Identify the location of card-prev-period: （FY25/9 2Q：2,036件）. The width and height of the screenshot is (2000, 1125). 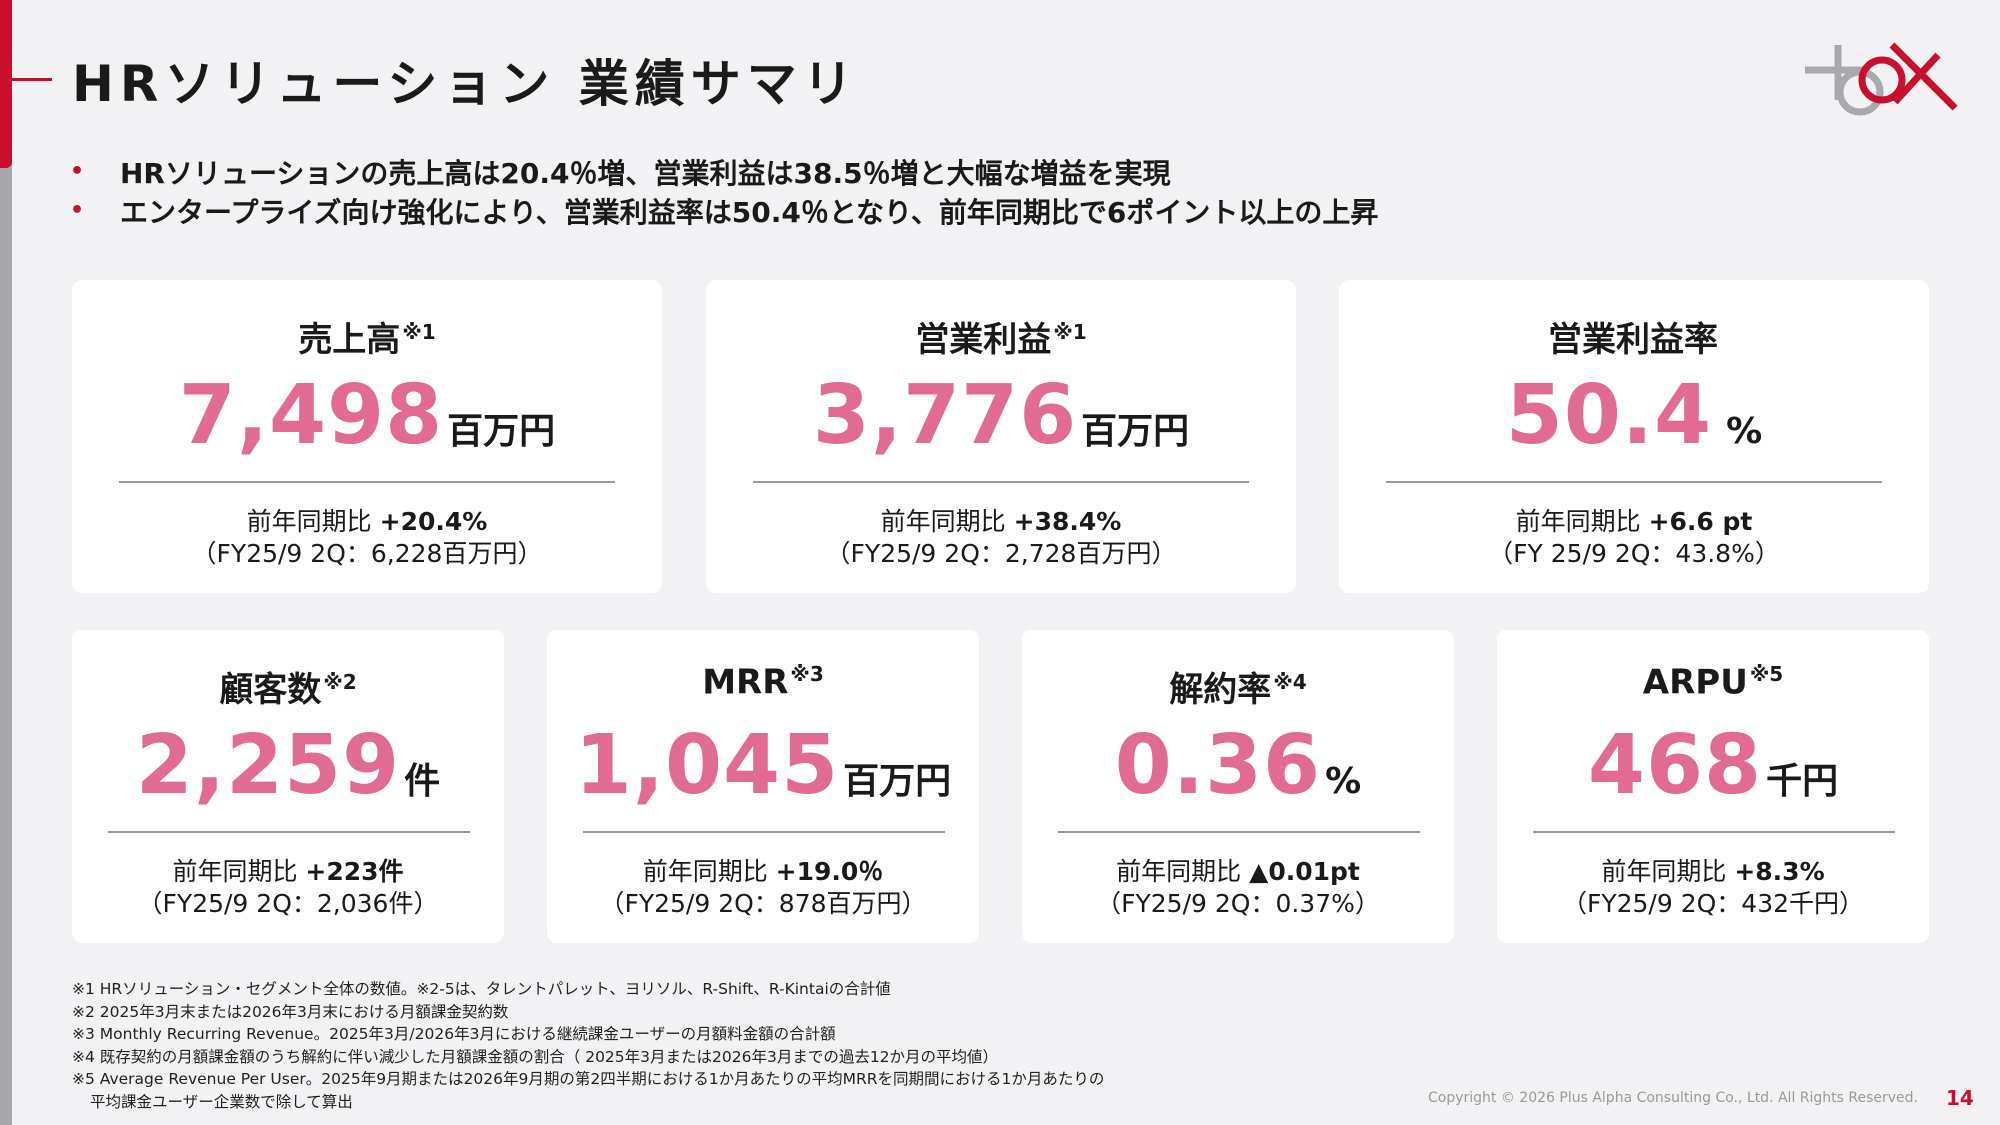
(288, 903).